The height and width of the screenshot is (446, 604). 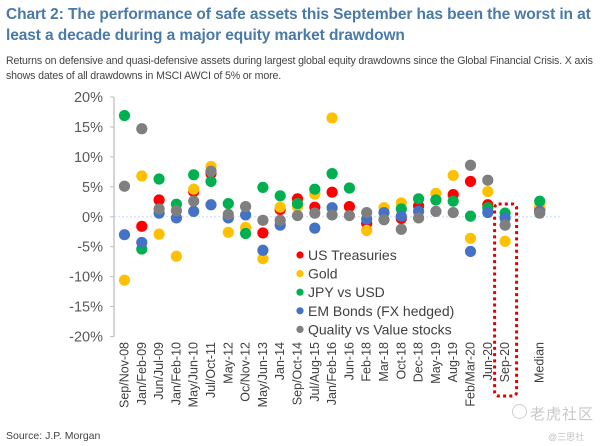 What do you see at coordinates (298, 373) in the screenshot?
I see `x-tick-label: Sep/Oct-14` at bounding box center [298, 373].